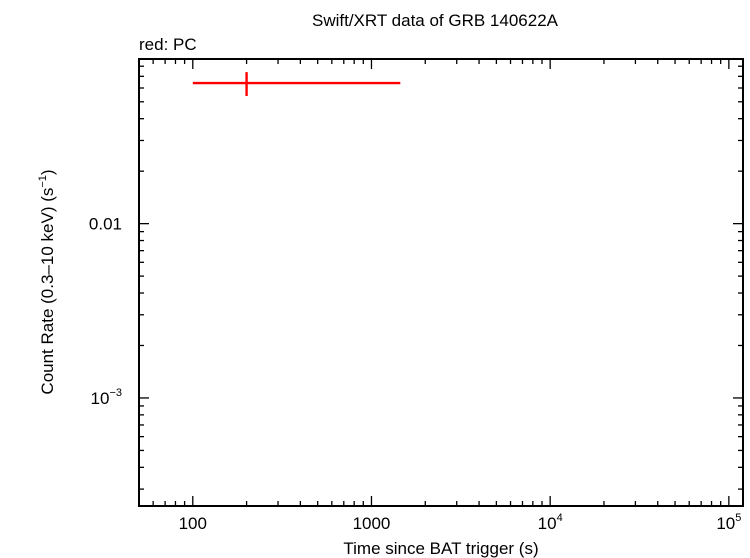 The image size is (750, 558). I want to click on x-tick-label: 1000, so click(372, 523).